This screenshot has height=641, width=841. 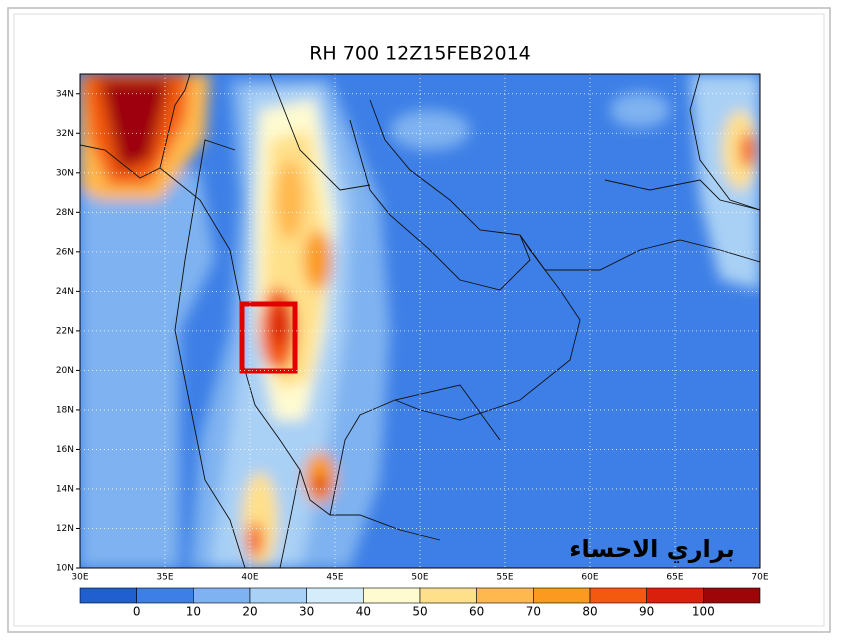 What do you see at coordinates (363, 612) in the screenshot?
I see `colorbar-label: 40` at bounding box center [363, 612].